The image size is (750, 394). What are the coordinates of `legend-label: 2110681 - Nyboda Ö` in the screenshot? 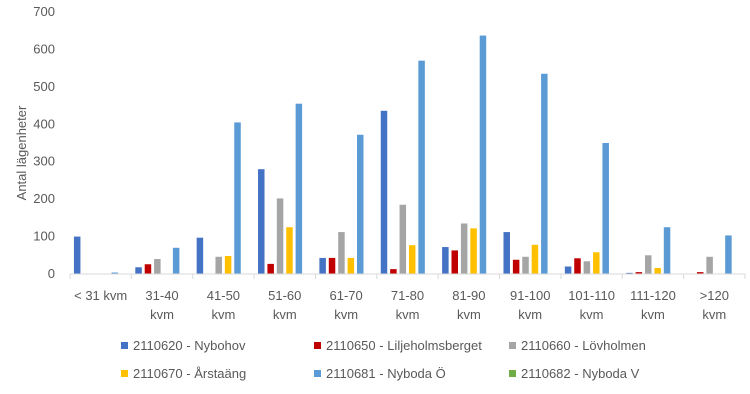 It's located at (386, 373).